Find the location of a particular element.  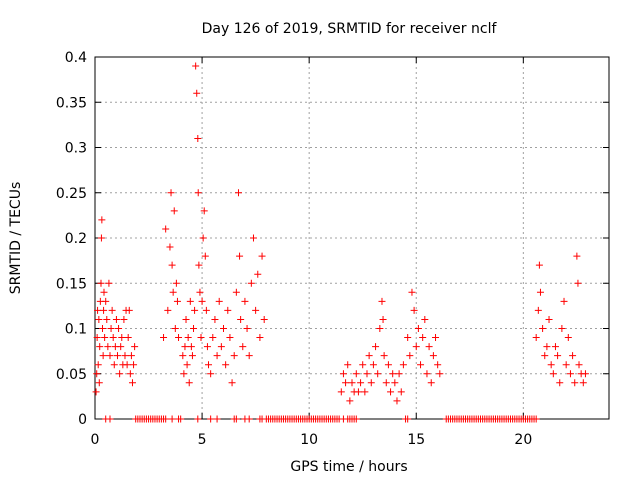

y-axis-label: SRMTID / TECUs is located at coordinates (16, 238).